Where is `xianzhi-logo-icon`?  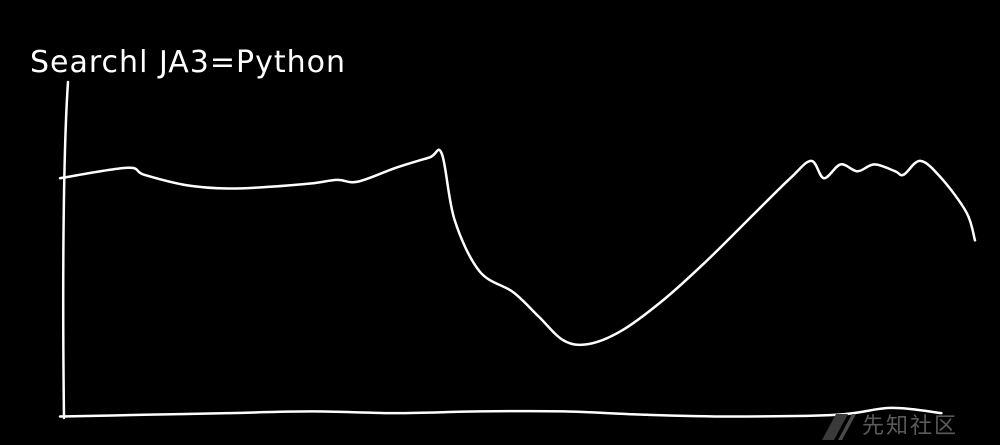 xianzhi-logo-icon is located at coordinates (839, 427).